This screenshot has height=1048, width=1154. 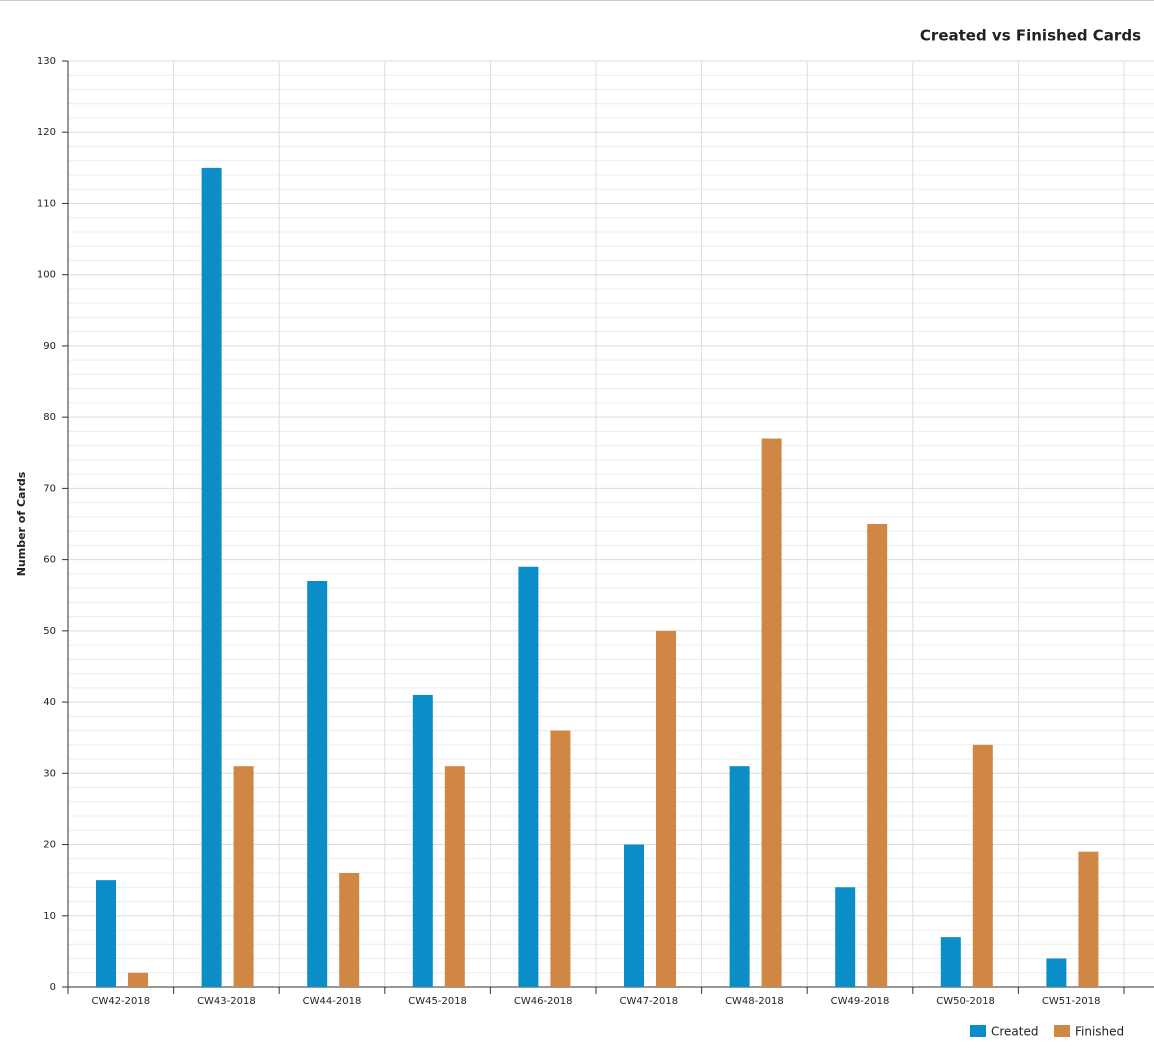 What do you see at coordinates (49, 488) in the screenshot?
I see `y-tick-label: 70` at bounding box center [49, 488].